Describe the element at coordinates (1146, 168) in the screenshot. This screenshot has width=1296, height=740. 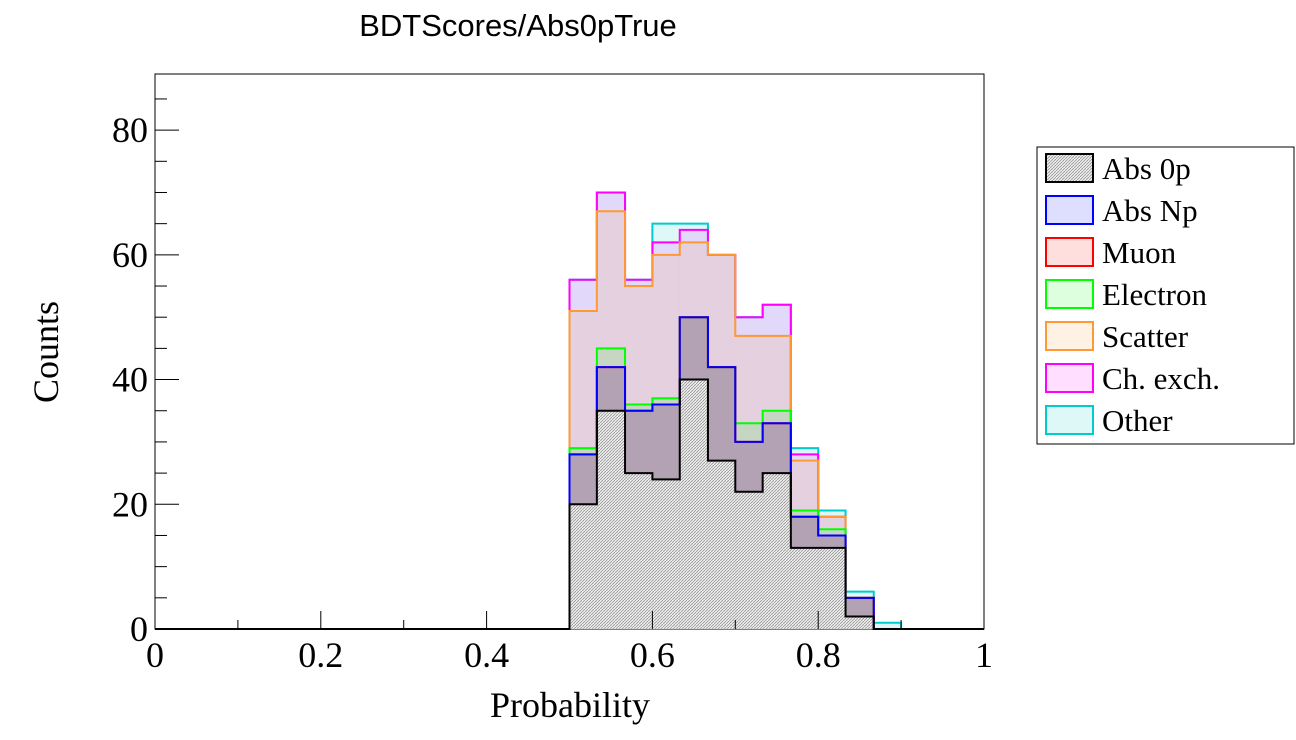
I see `legend-label: Abs 0p` at that location.